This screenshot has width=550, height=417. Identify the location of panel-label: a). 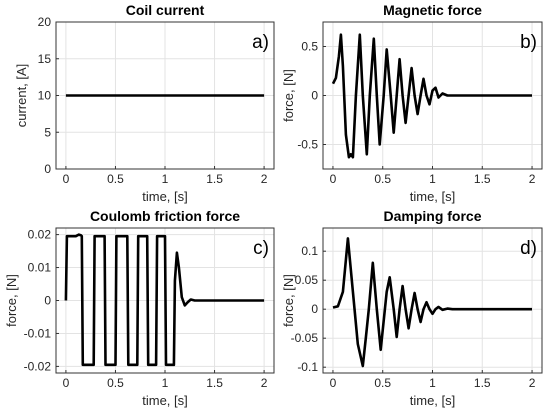
(260, 42).